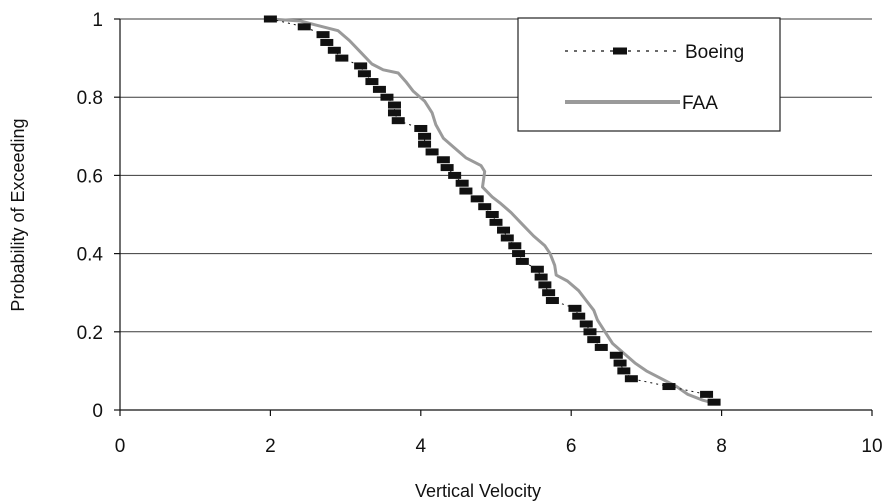  I want to click on legend-marker-boeing, so click(620, 51).